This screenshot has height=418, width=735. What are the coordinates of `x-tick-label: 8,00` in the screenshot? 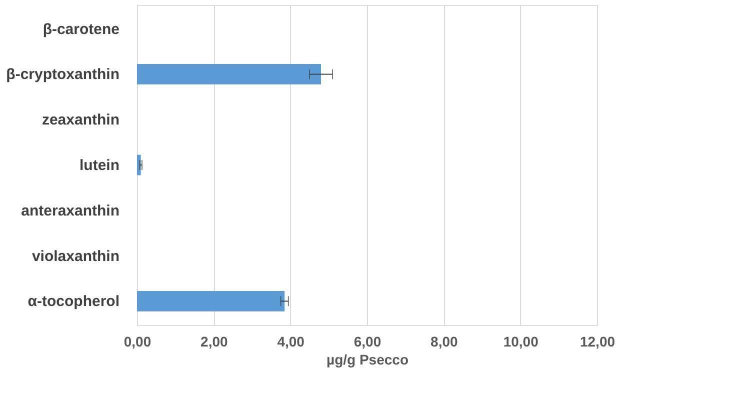 It's located at (444, 342).